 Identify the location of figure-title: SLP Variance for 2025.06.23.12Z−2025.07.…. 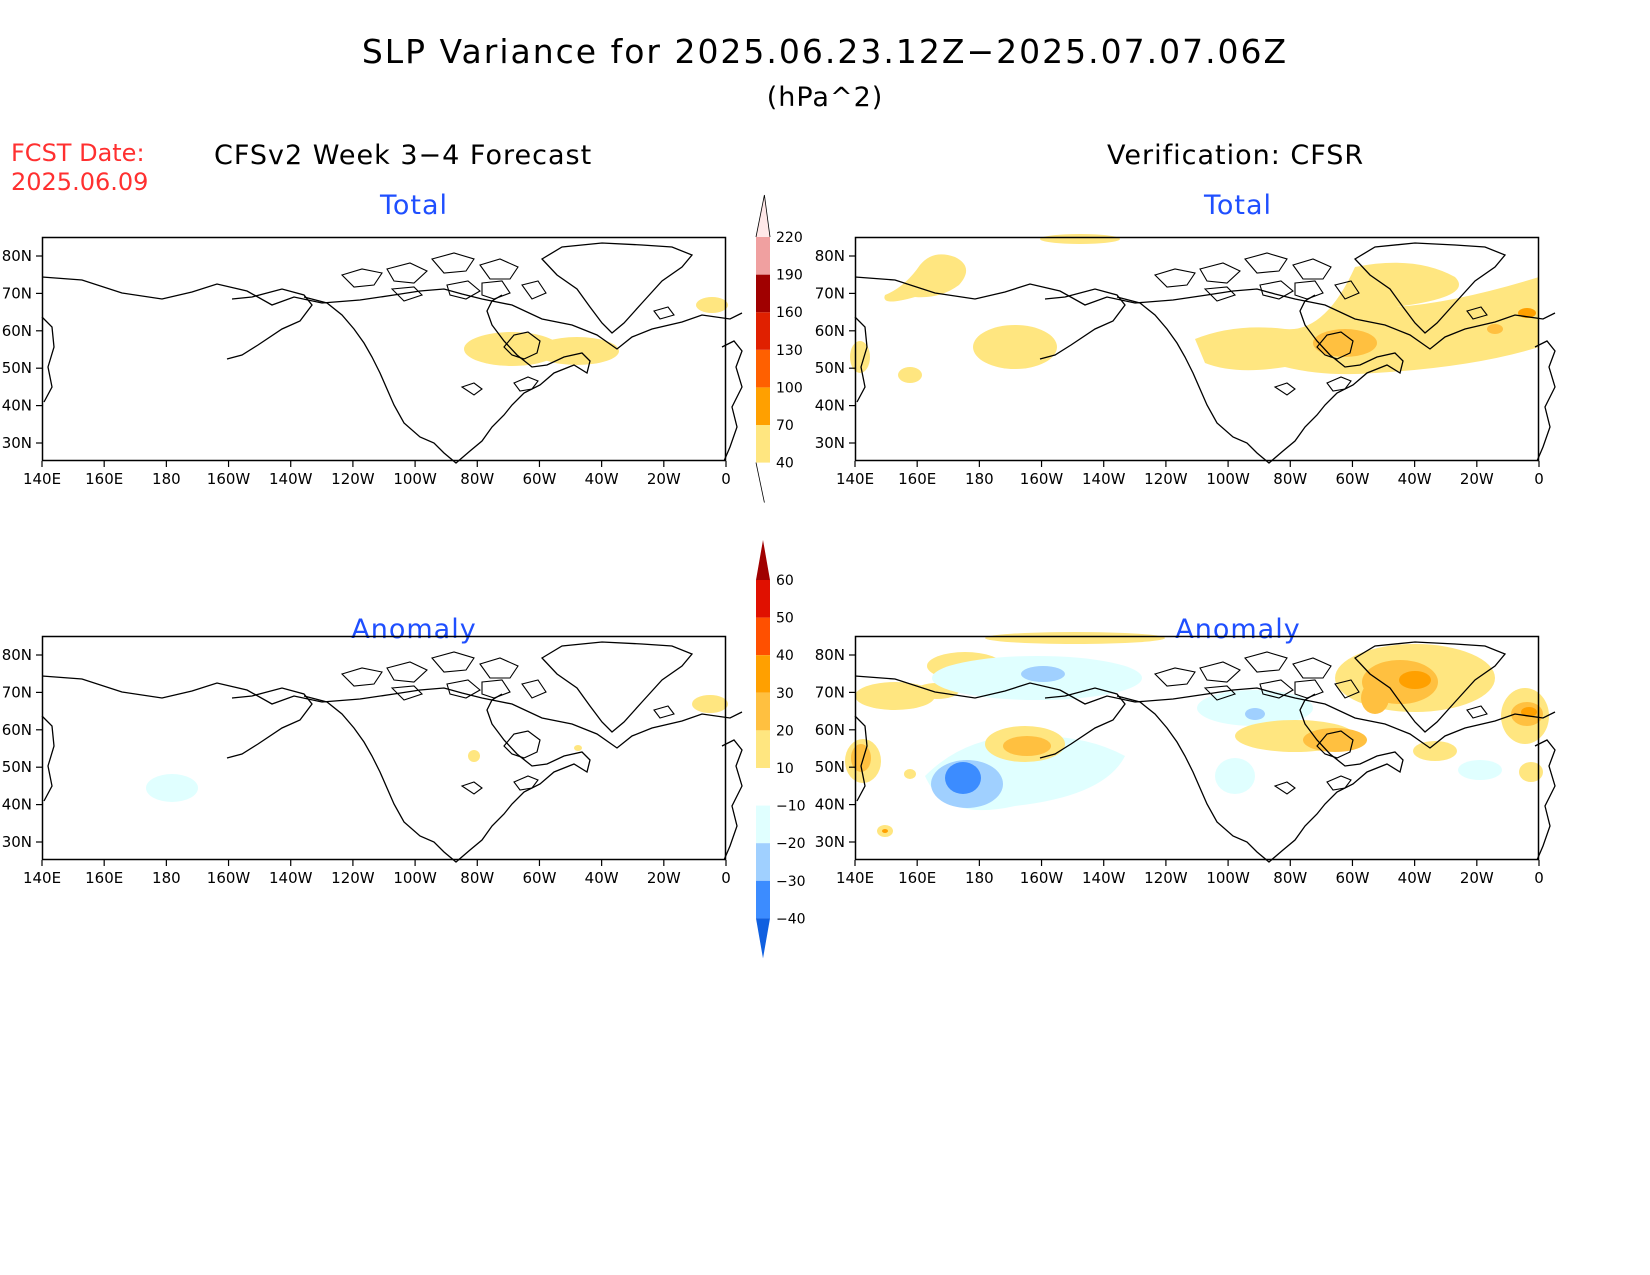
(825, 51).